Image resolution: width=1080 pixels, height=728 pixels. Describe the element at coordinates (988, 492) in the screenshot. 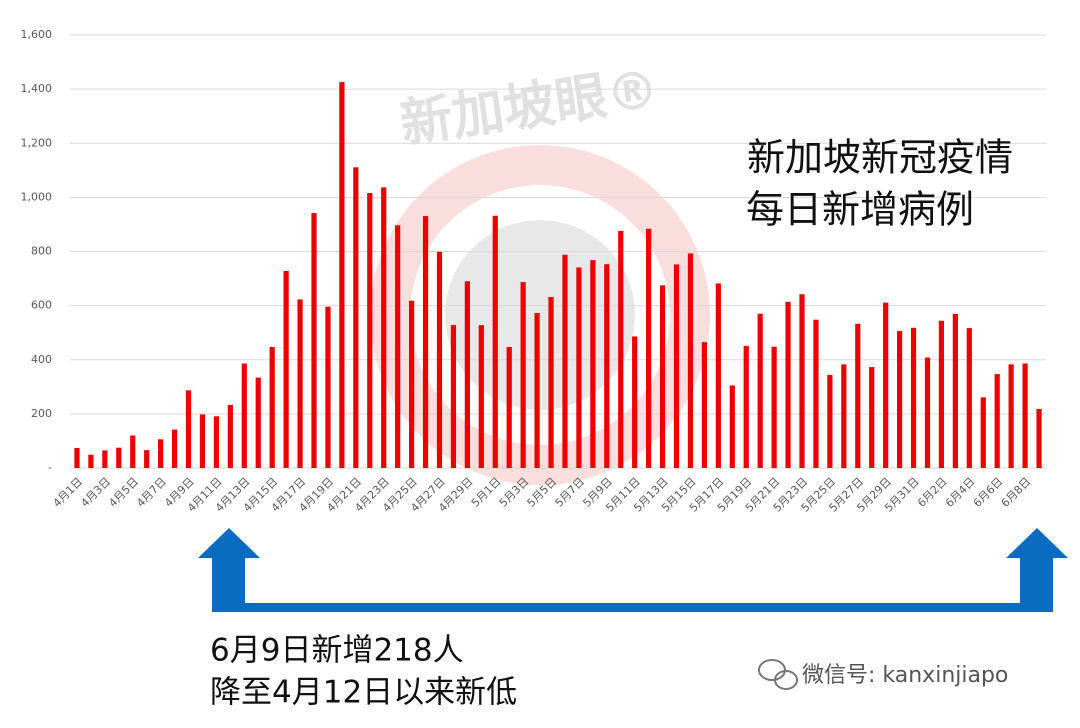

I see `x-tick-label: 6月6日` at that location.